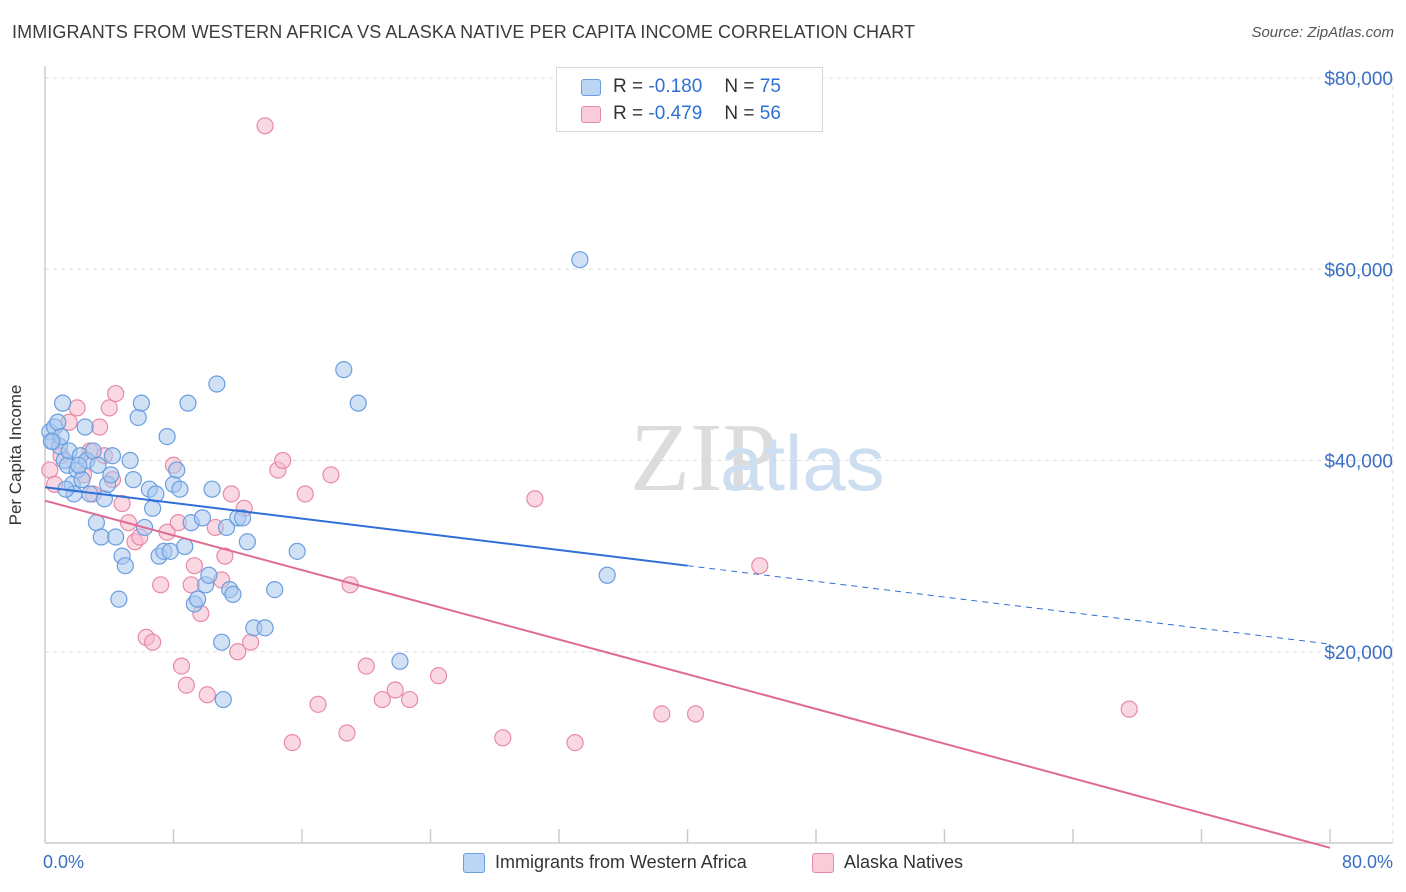 The image size is (1406, 892). I want to click on legend-r-label: R =, so click(628, 86).